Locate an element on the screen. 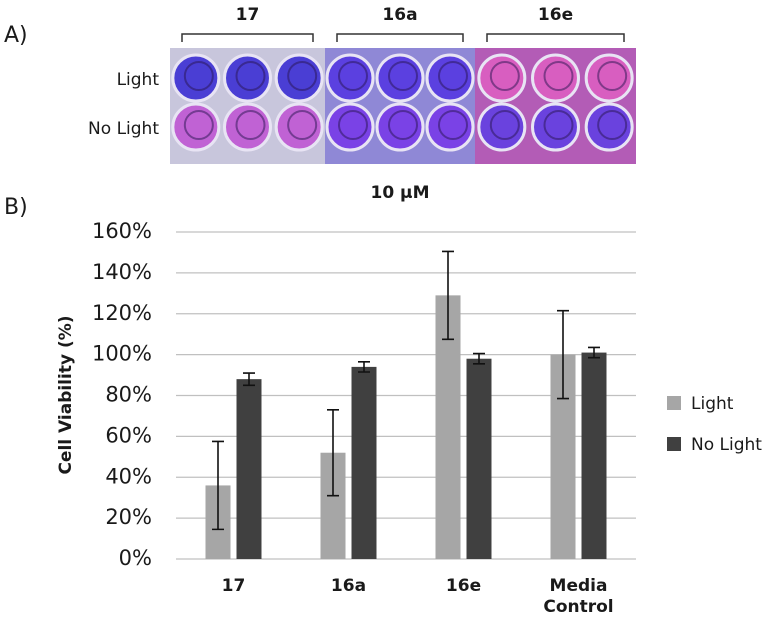 The height and width of the screenshot is (630, 778). y-tick-label: 80% is located at coordinates (128, 395).